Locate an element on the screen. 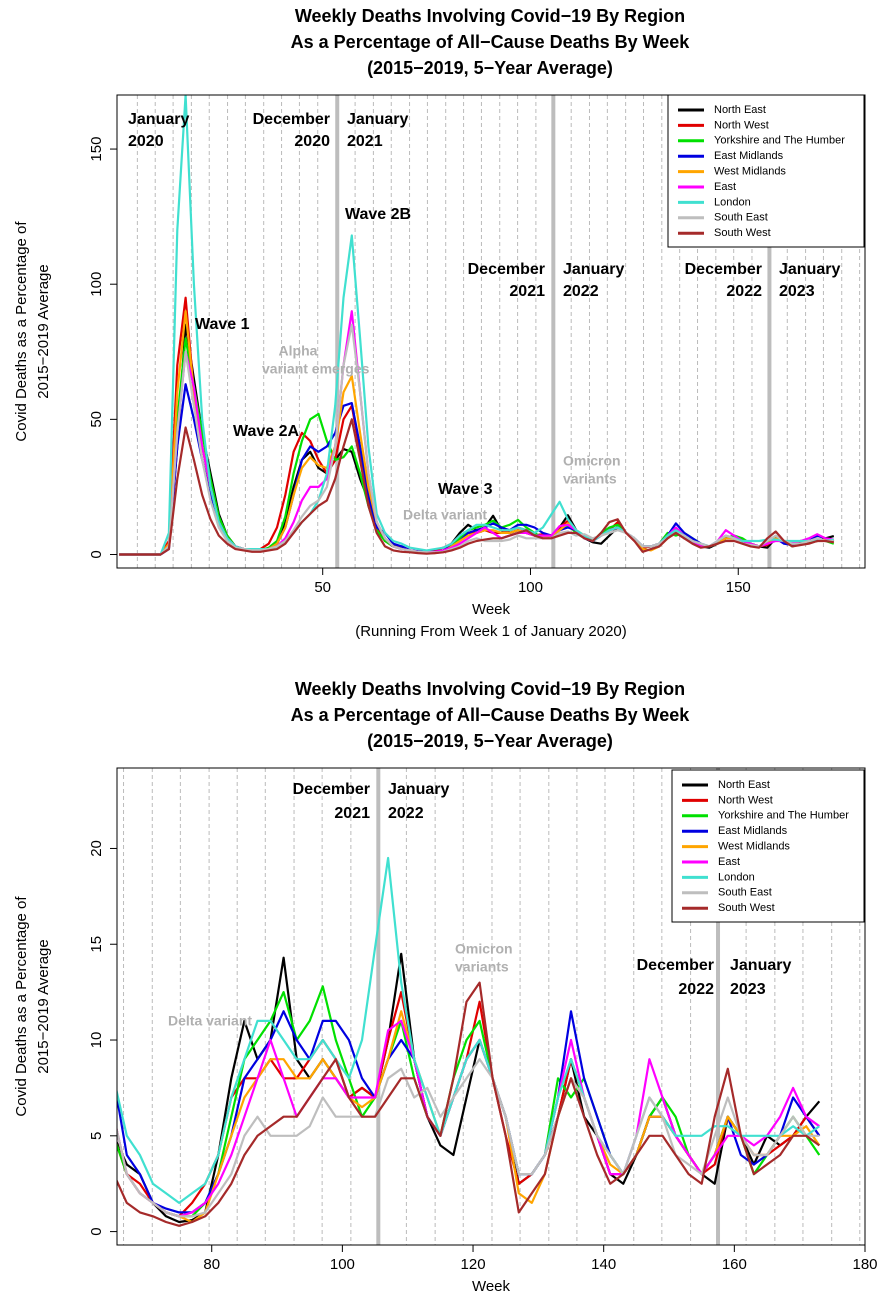 The height and width of the screenshot is (1299, 885). x-tick-label: 180 is located at coordinates (864, 1264).